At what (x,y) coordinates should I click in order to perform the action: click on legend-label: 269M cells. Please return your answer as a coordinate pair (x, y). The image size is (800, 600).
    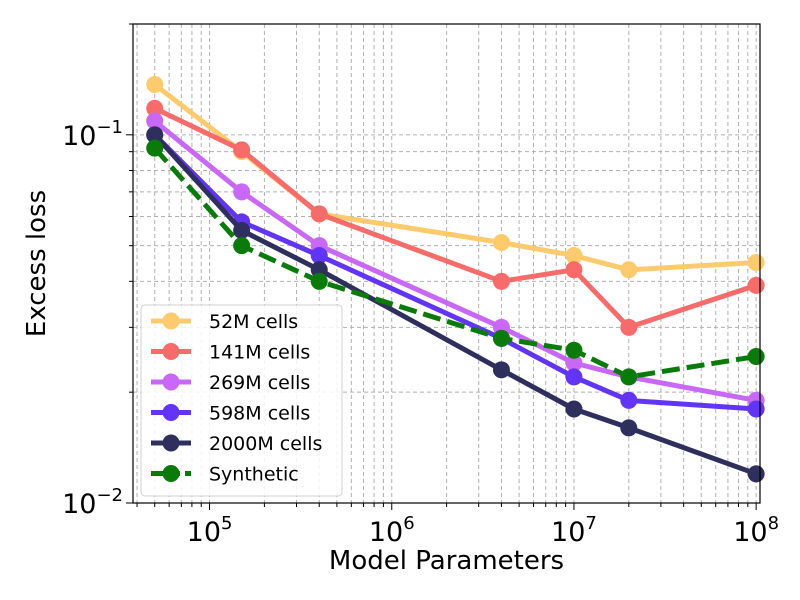
    Looking at the image, I should click on (259, 383).